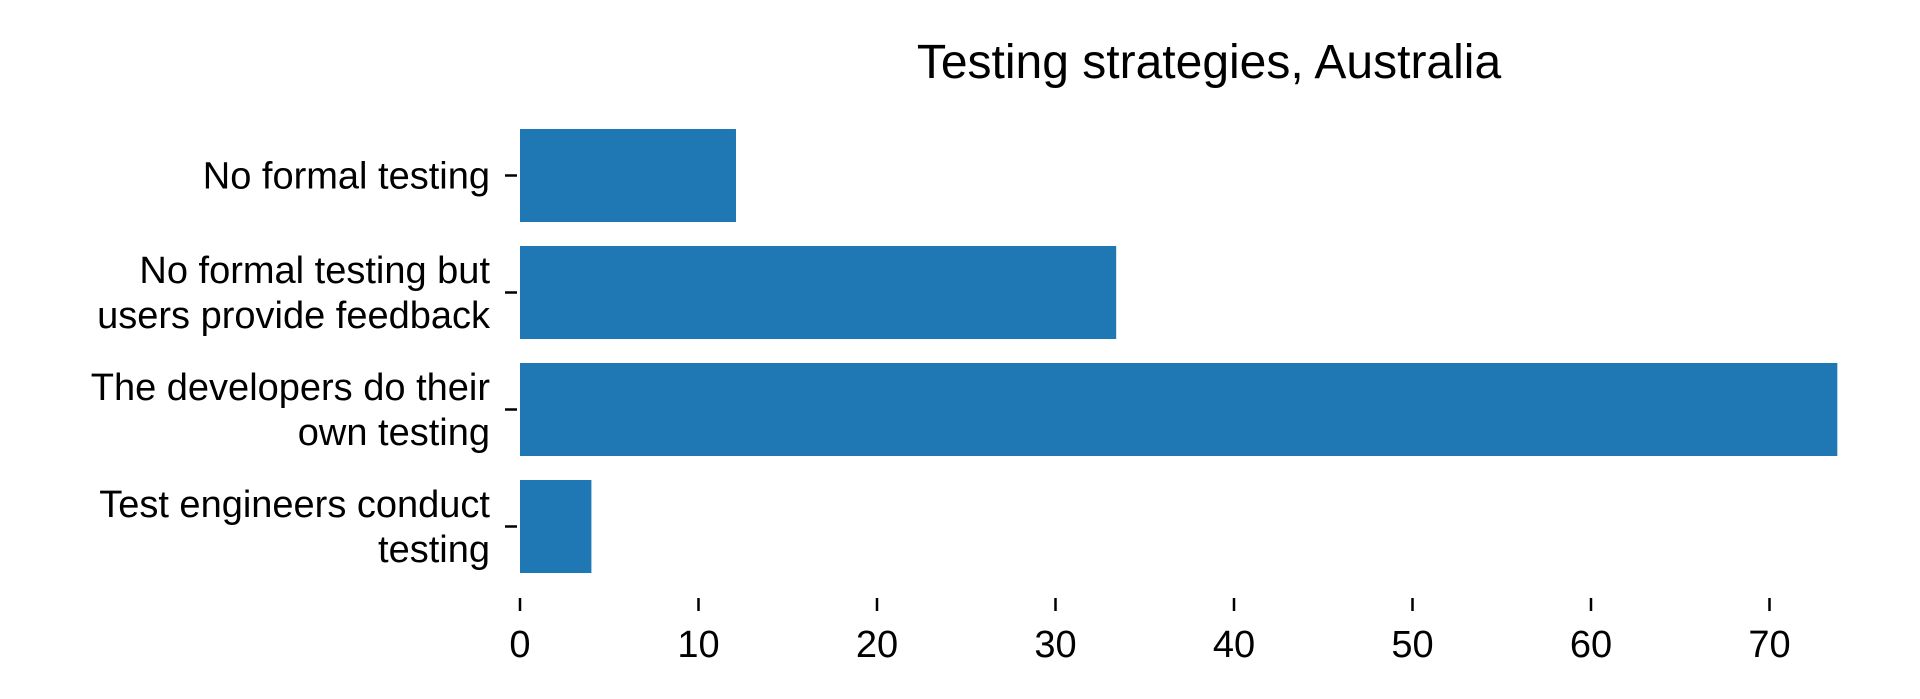 The image size is (1920, 699). Describe the element at coordinates (1234, 645) in the screenshot. I see `x-tick-label: 40` at that location.